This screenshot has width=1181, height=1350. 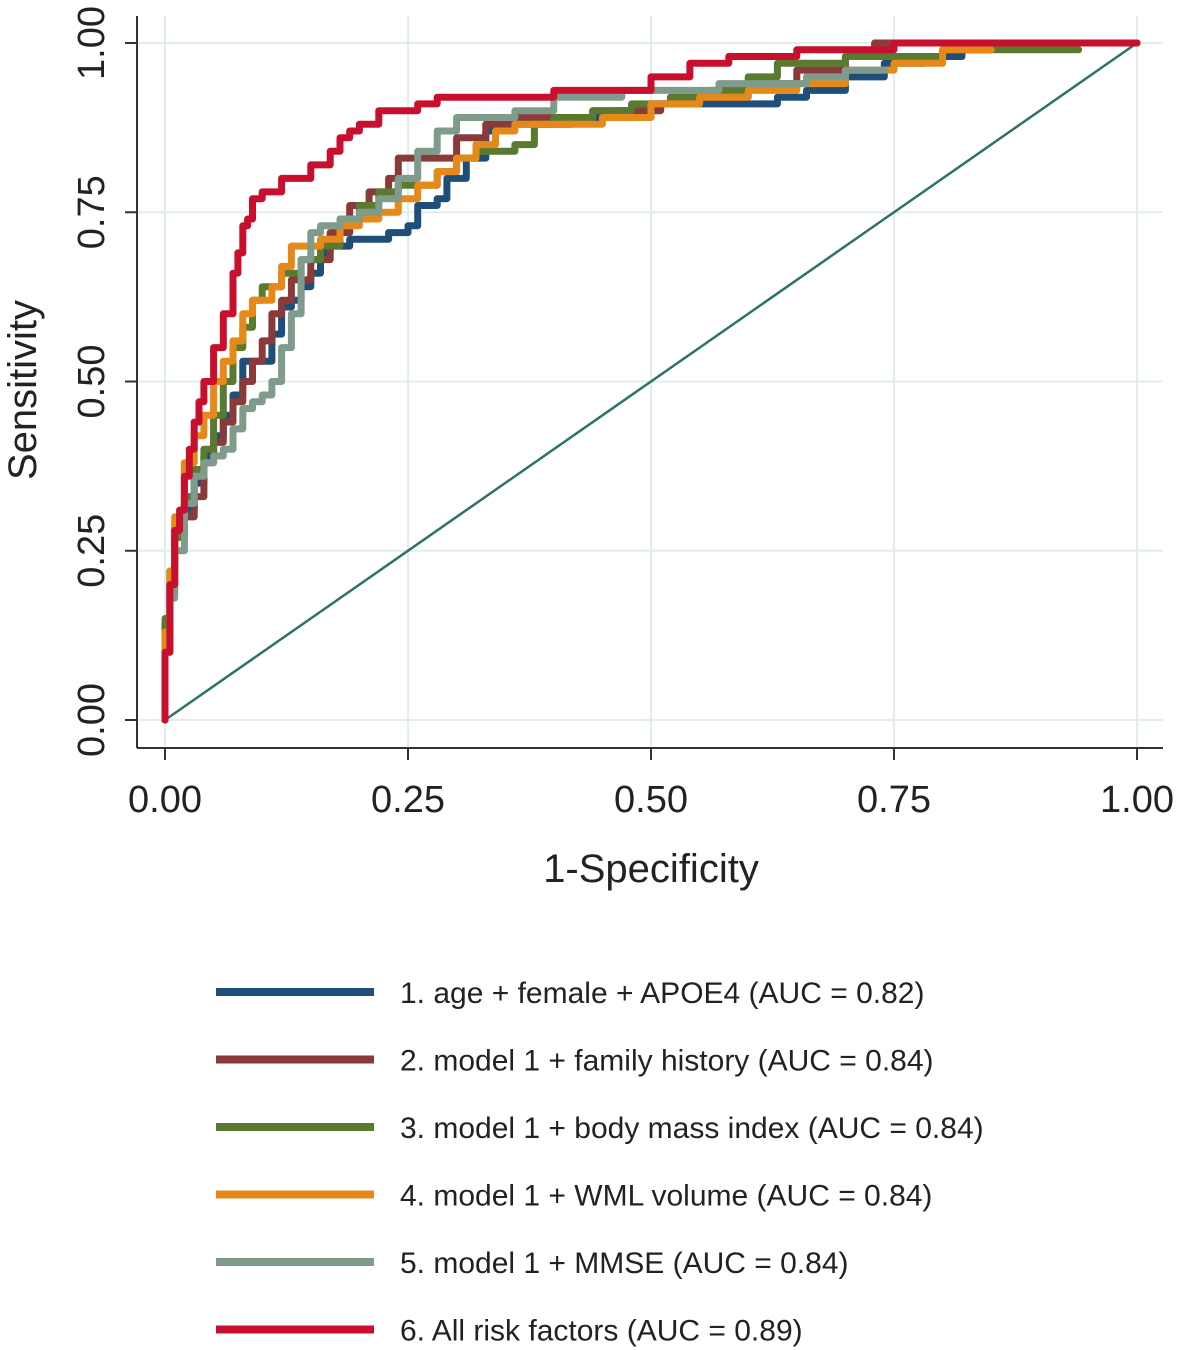 I want to click on x-axis-title: 1-Specificity, so click(x=651, y=869).